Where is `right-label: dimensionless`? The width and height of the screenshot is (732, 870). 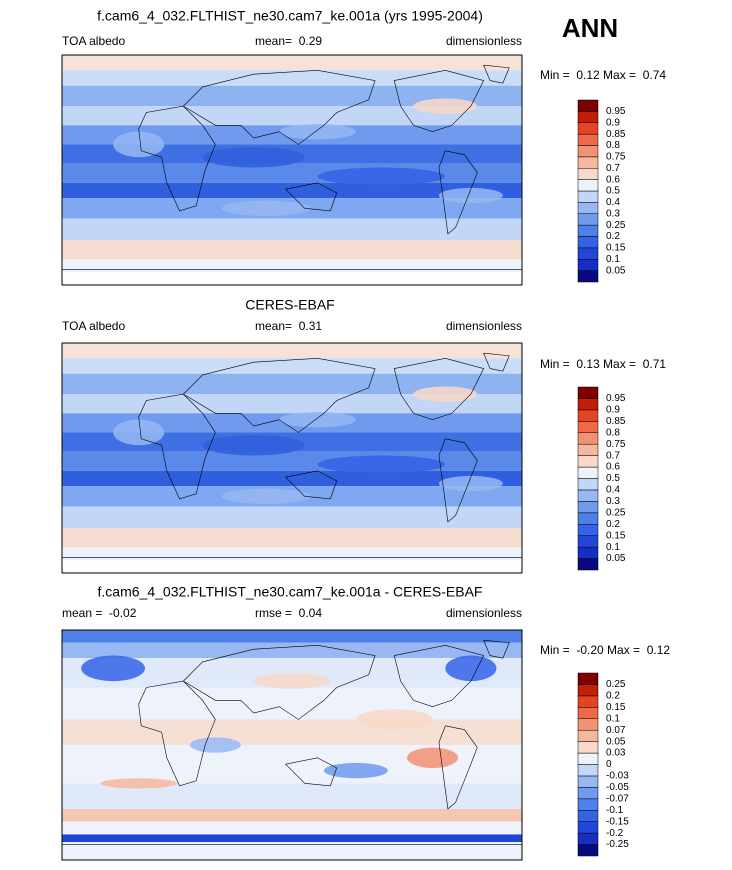
right-label: dimensionless is located at coordinates (484, 326).